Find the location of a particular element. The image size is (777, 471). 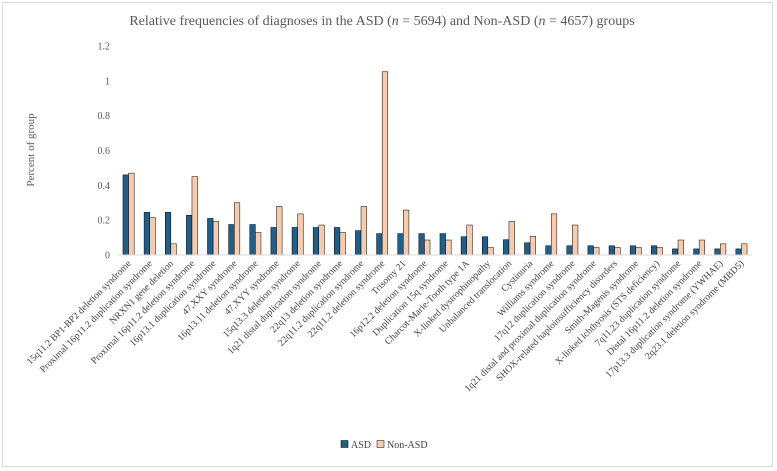

legend: ASD Non-ASD is located at coordinates (384, 445).